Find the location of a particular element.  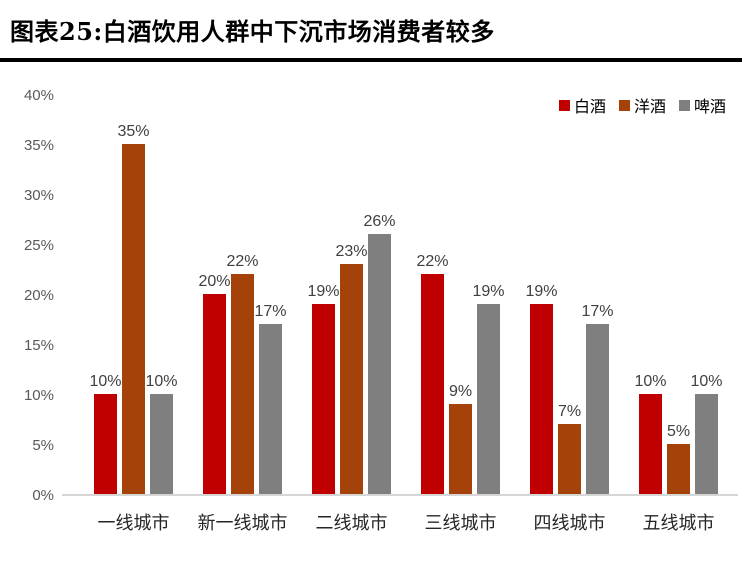

y-tick-label: 25% is located at coordinates (38, 245).